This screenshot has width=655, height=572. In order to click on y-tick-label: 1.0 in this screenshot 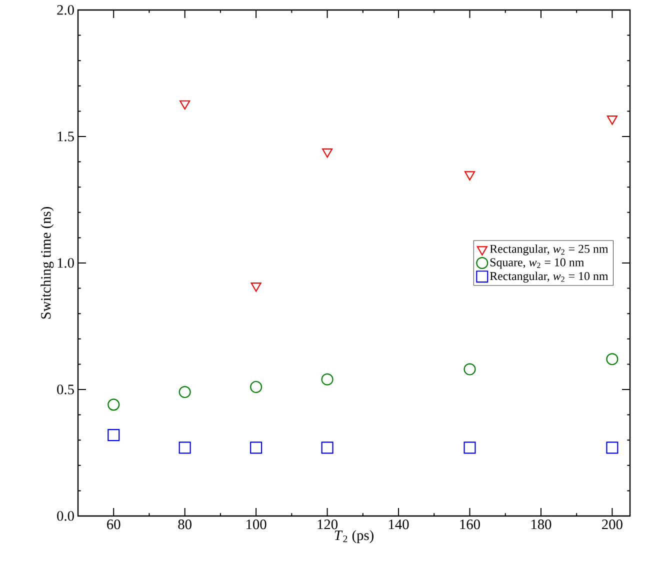, I will do `click(66, 263)`.